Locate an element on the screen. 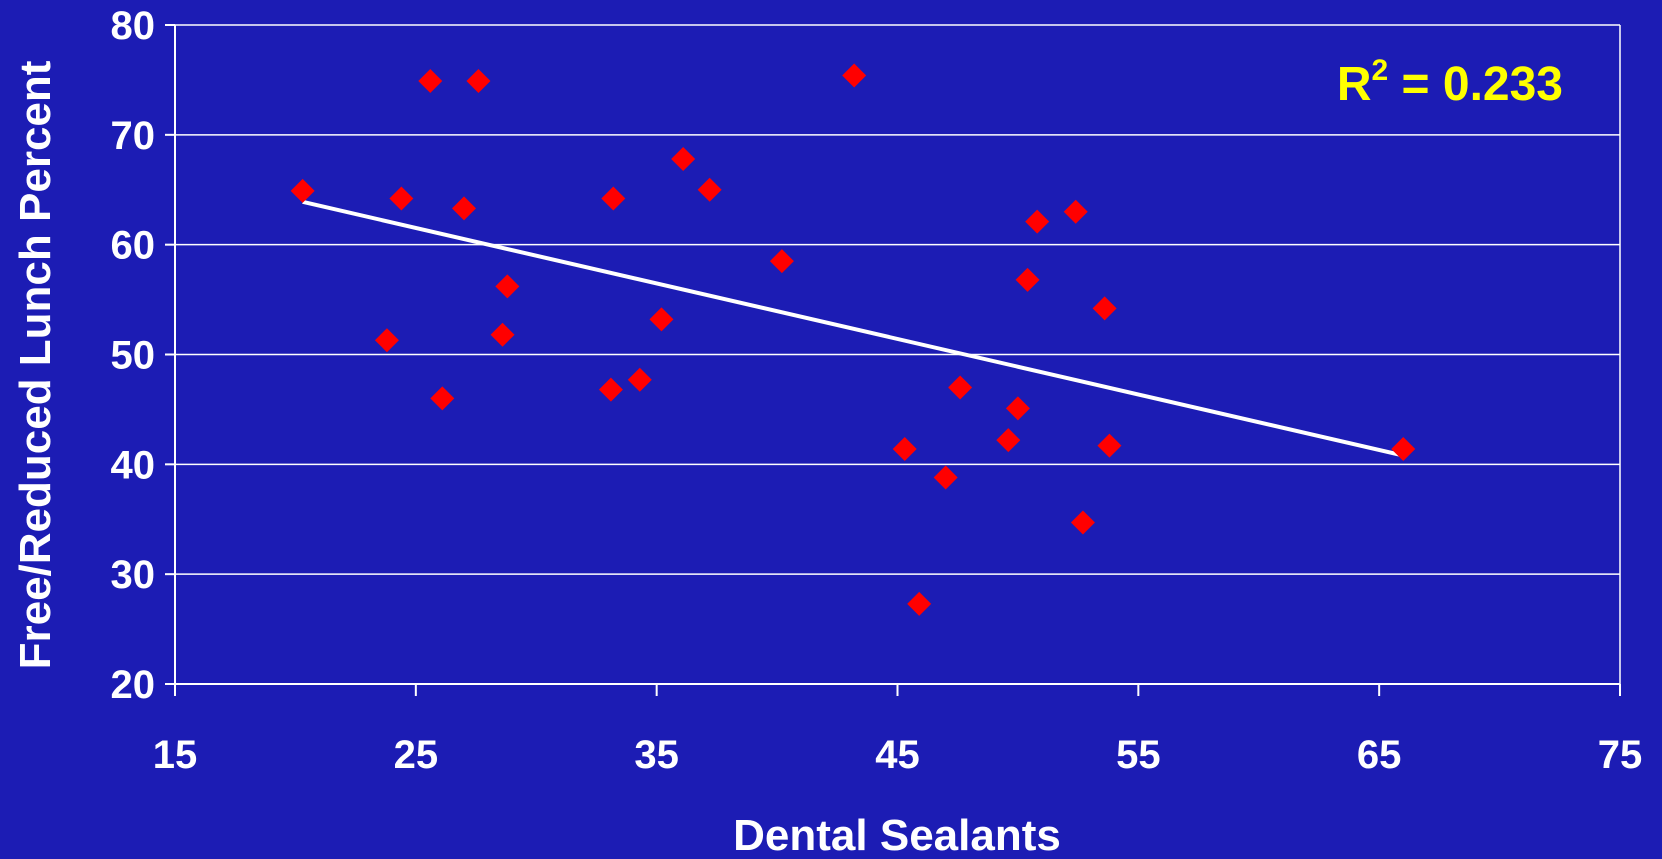 The image size is (1662, 859). y-axis-title: Free/Reduced Lunch Percent is located at coordinates (35, 364).